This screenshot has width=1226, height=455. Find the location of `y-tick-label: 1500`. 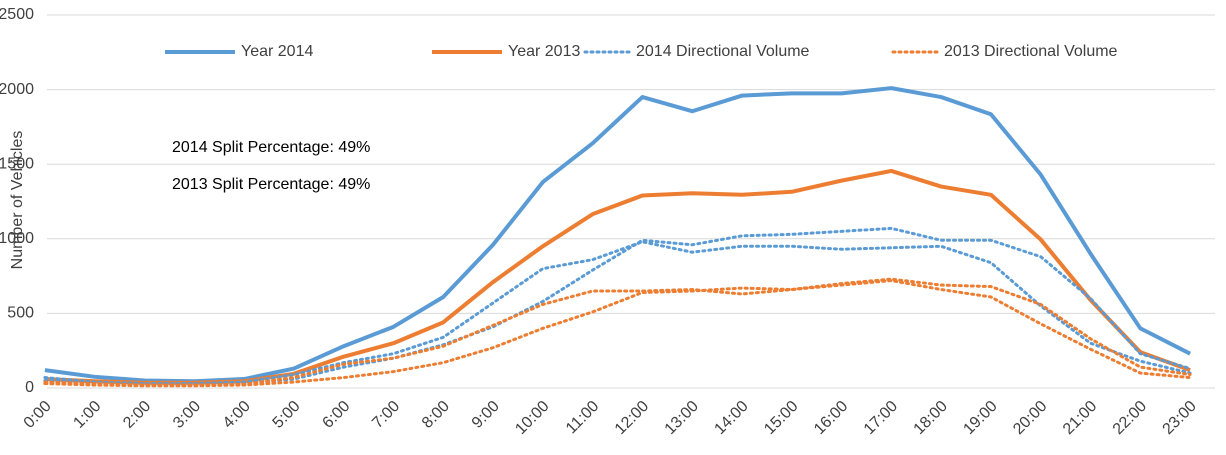

y-tick-label: 1500 is located at coordinates (17, 163).